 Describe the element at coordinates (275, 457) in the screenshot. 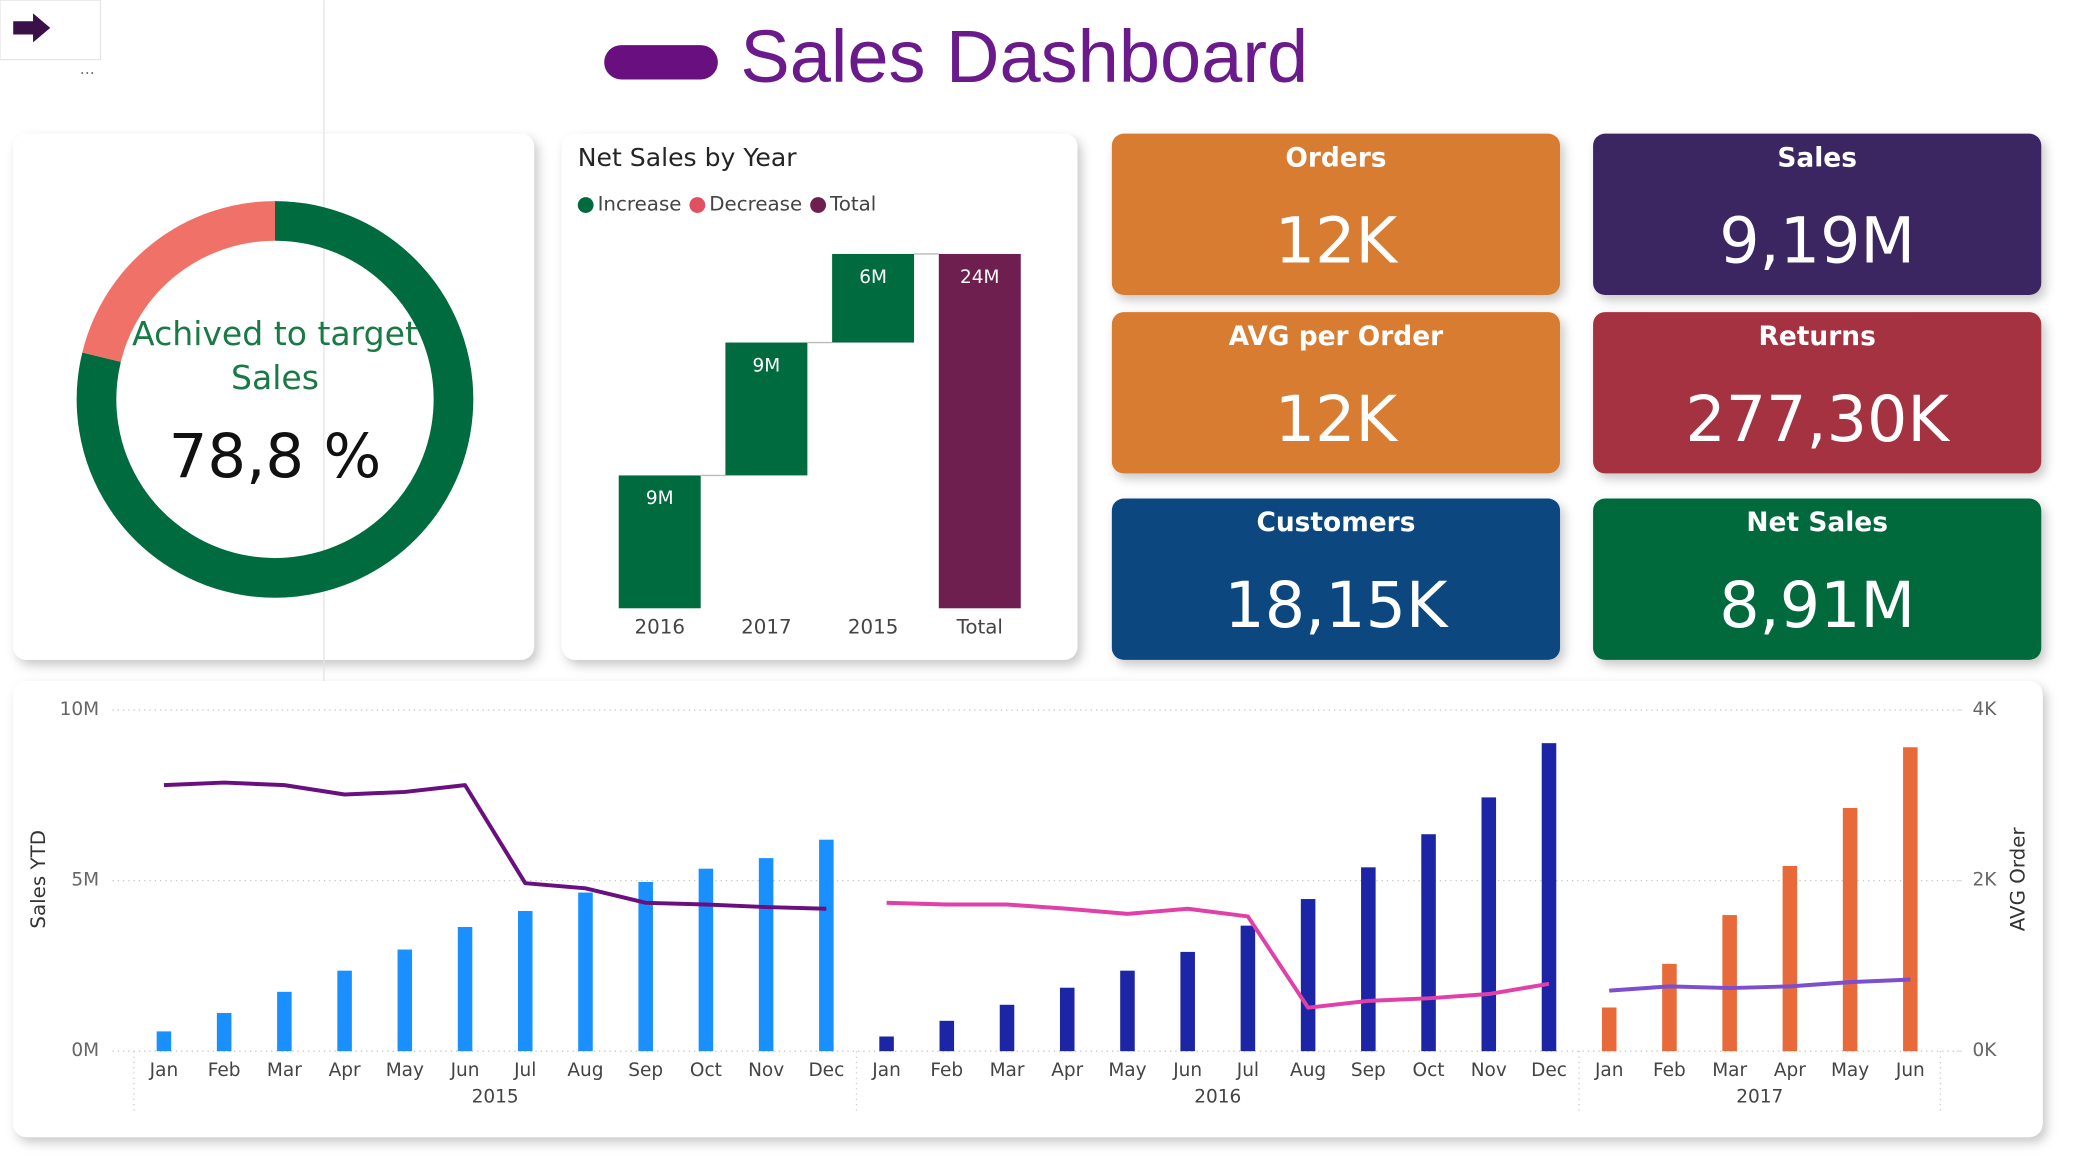

I see `donut-value: 78,8 %` at that location.